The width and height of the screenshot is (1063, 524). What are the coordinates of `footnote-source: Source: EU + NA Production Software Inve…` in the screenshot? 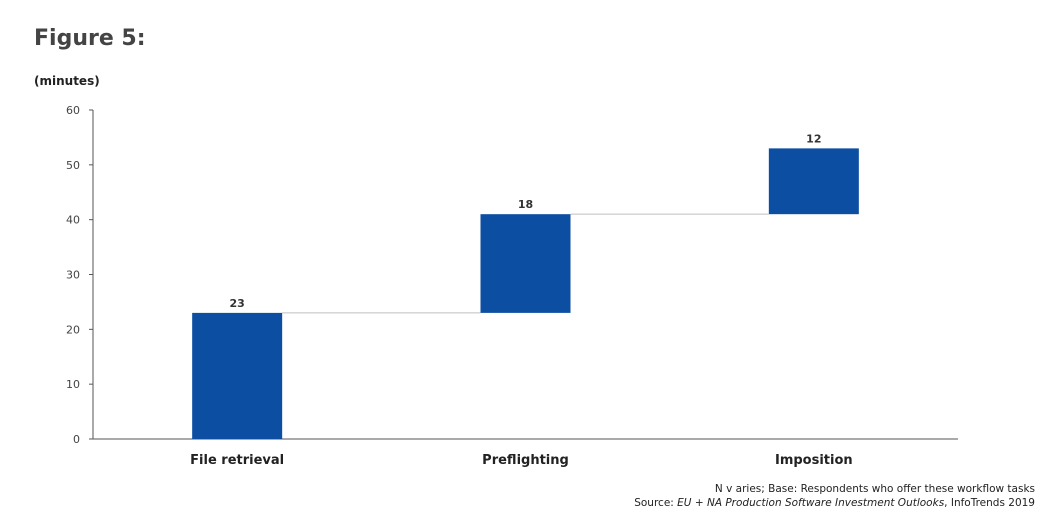 It's located at (834, 503).